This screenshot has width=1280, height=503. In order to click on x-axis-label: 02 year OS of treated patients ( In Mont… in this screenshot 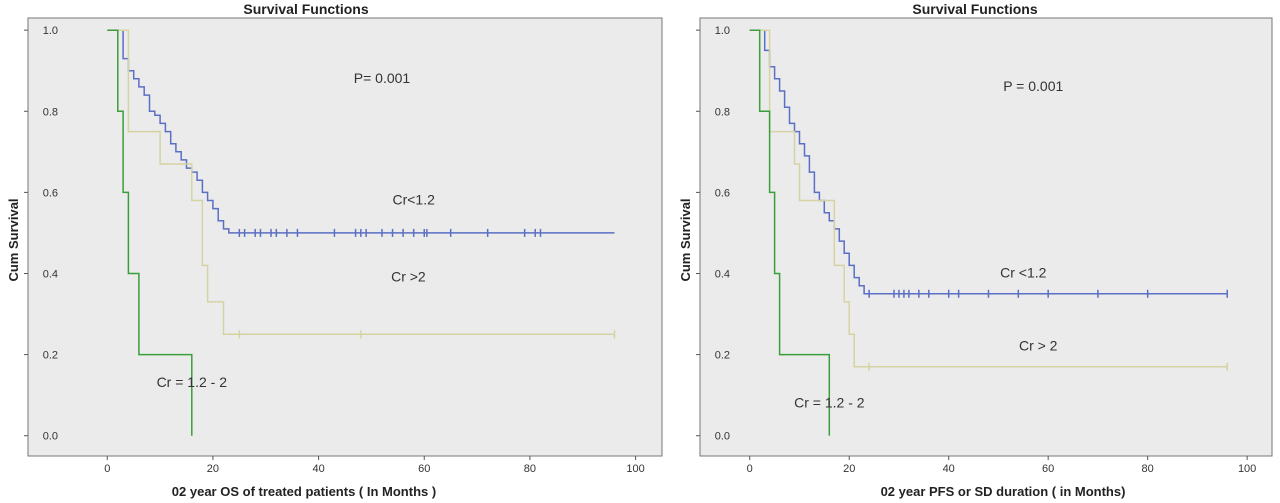, I will do `click(304, 491)`.